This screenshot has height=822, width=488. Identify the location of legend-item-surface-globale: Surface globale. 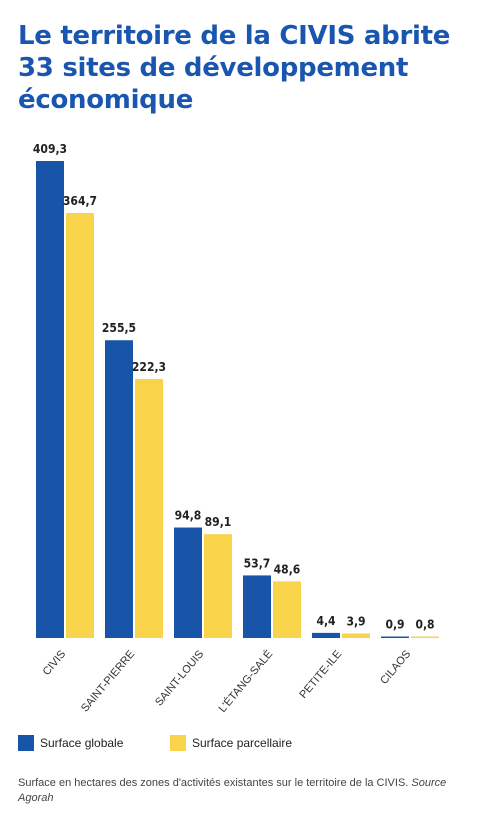
(70, 743).